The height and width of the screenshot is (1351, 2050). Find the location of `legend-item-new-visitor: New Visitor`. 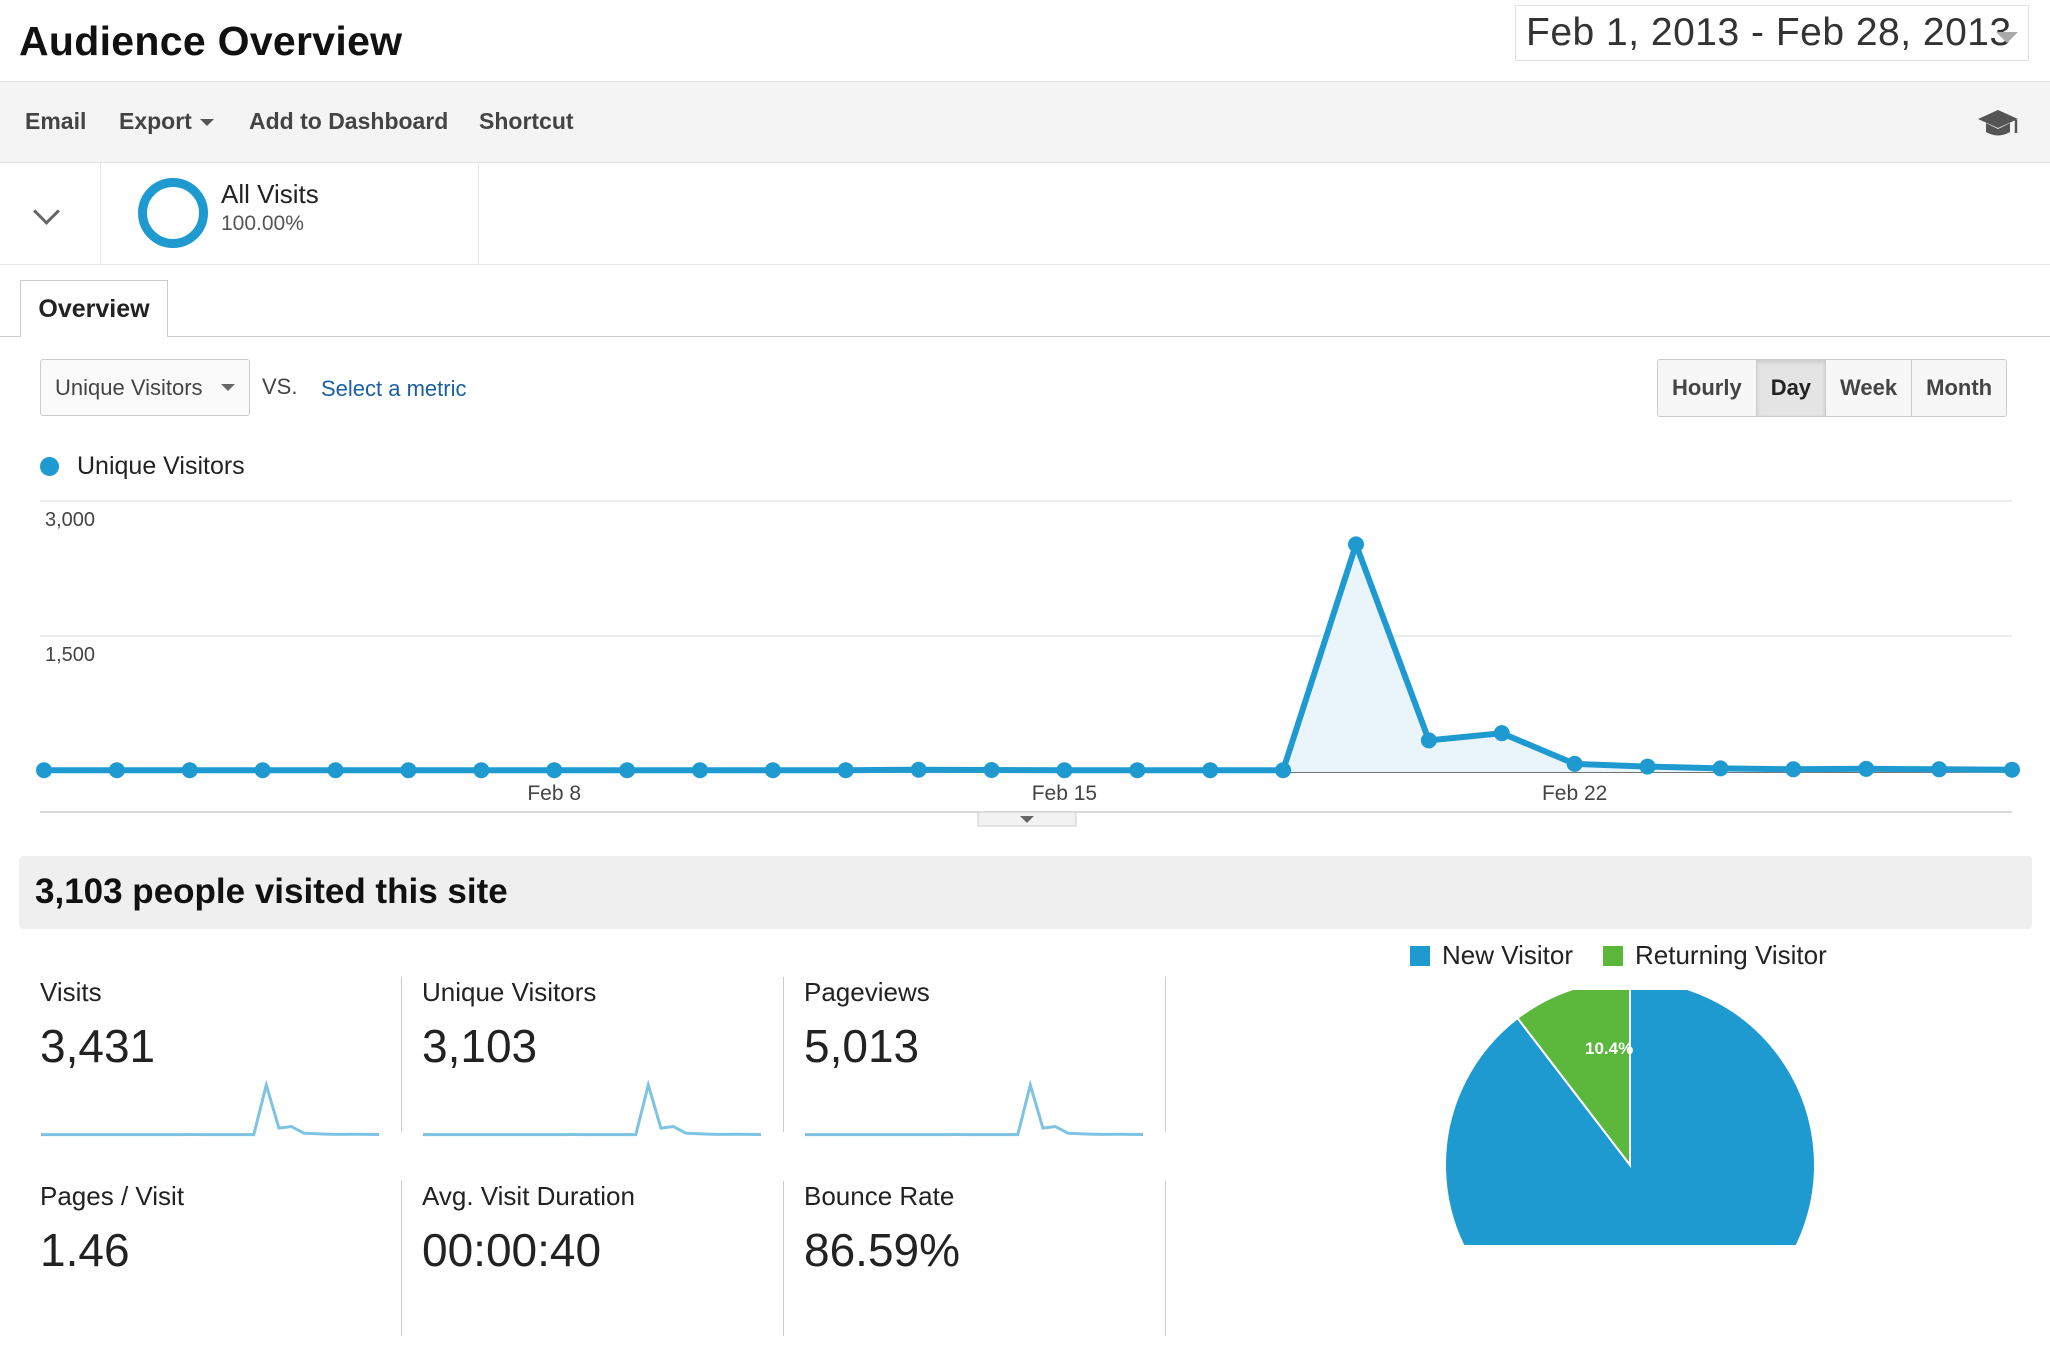

legend-item-new-visitor: New Visitor is located at coordinates (1491, 955).